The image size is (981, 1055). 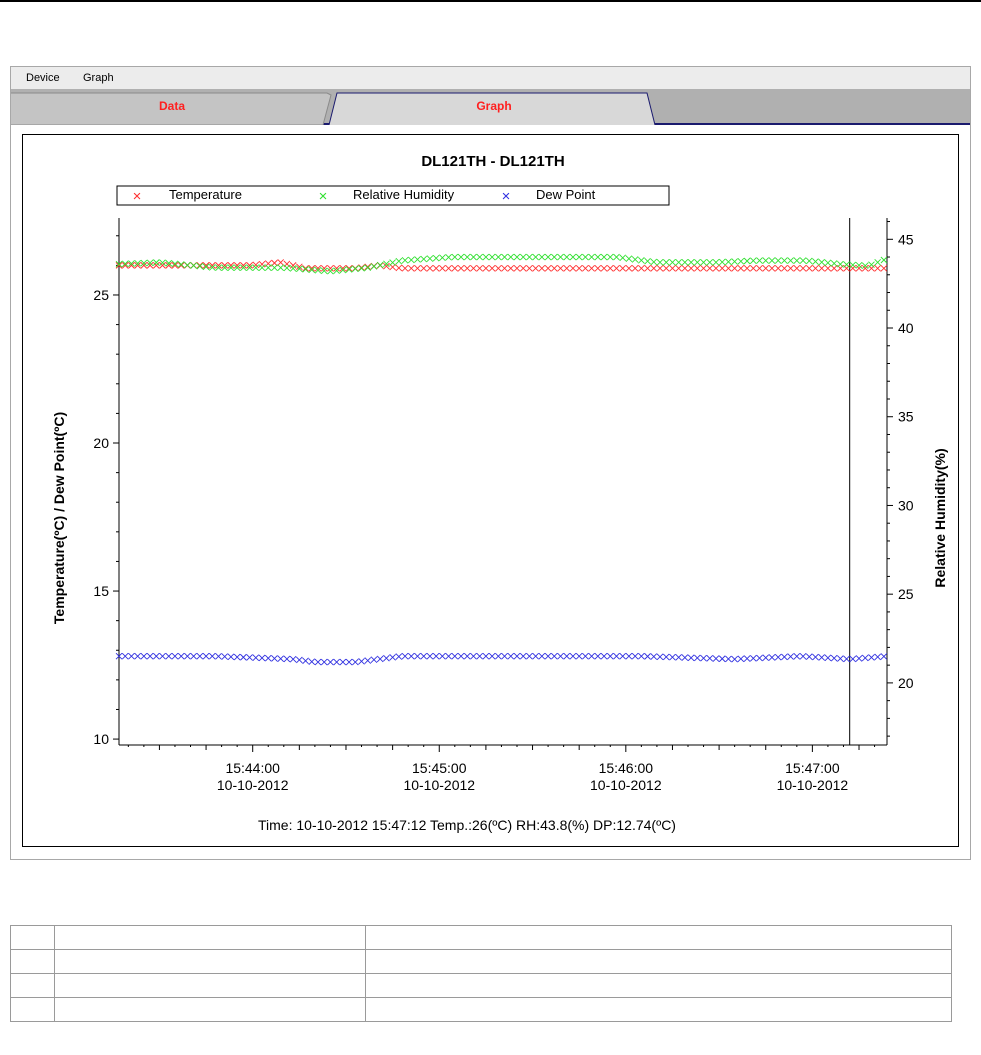 I want to click on tab-graph-label: Graph, so click(x=494, y=106).